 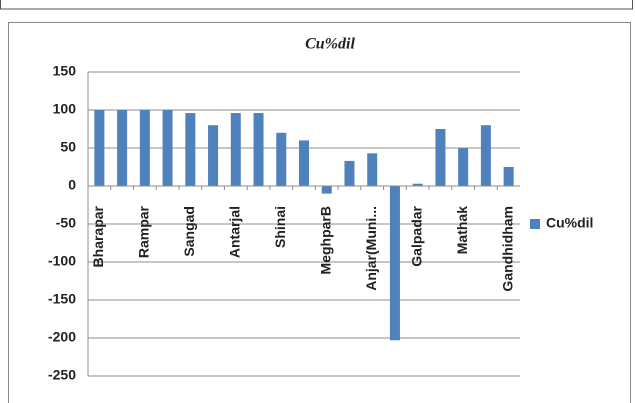 I want to click on y-tick-label: 50, so click(x=68, y=147).